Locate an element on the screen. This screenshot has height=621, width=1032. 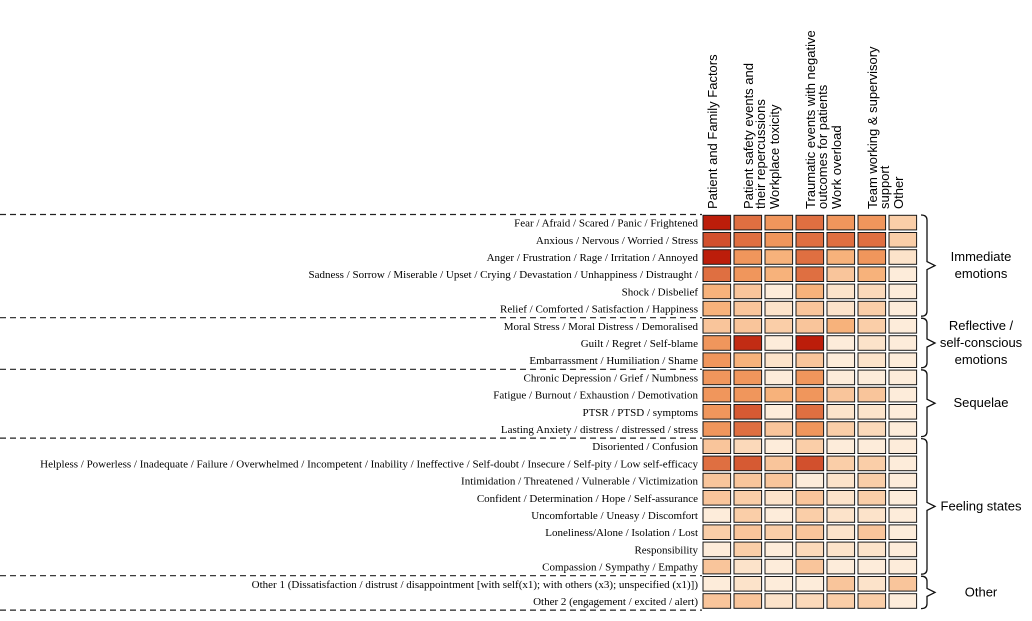
row-label: Other 2 (engagement / excited / alert) is located at coordinates (615, 602).